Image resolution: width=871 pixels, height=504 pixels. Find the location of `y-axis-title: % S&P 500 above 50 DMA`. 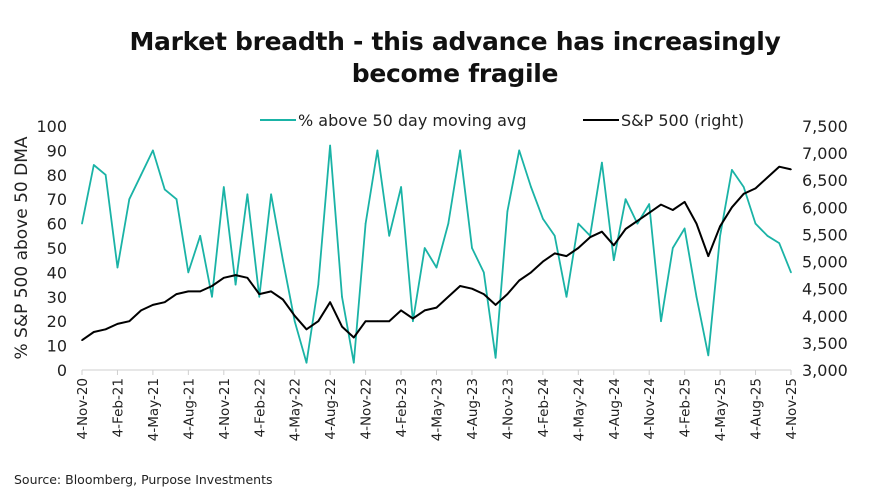

y-axis-title: % S&P 500 above 50 DMA is located at coordinates (22, 247).